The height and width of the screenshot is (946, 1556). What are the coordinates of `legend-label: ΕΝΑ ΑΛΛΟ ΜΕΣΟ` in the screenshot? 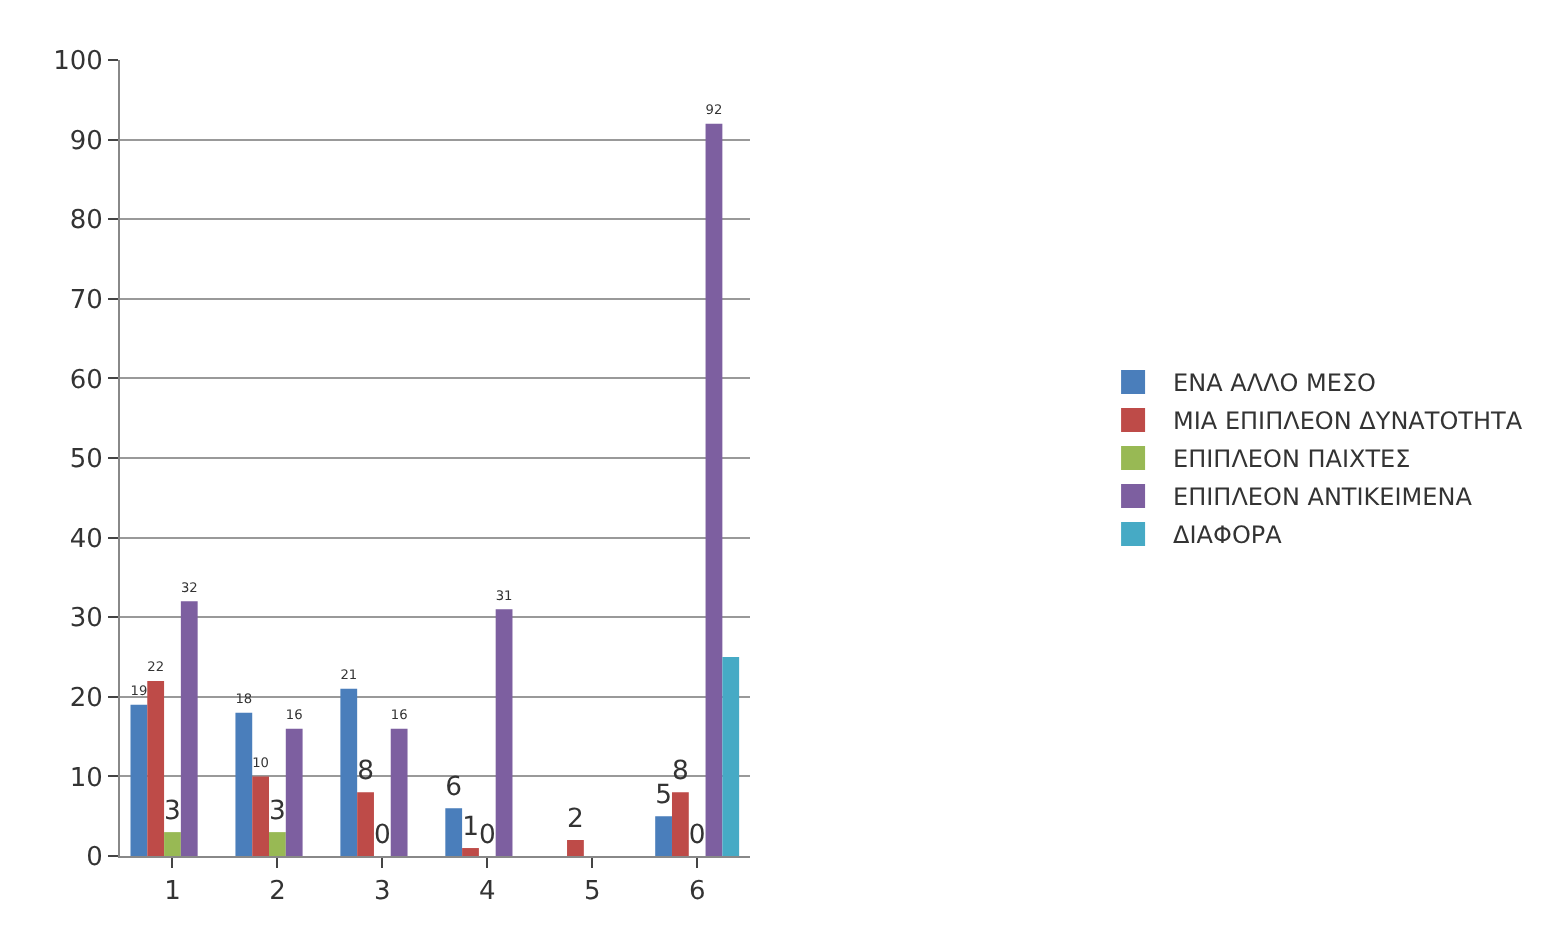 It's located at (1274, 383).